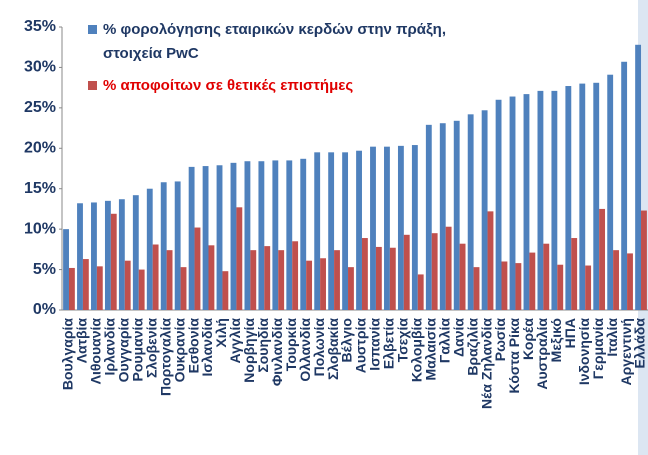  I want to click on legend-label: % αποφοίτων σε θετικές επιστήμες, so click(228, 85).